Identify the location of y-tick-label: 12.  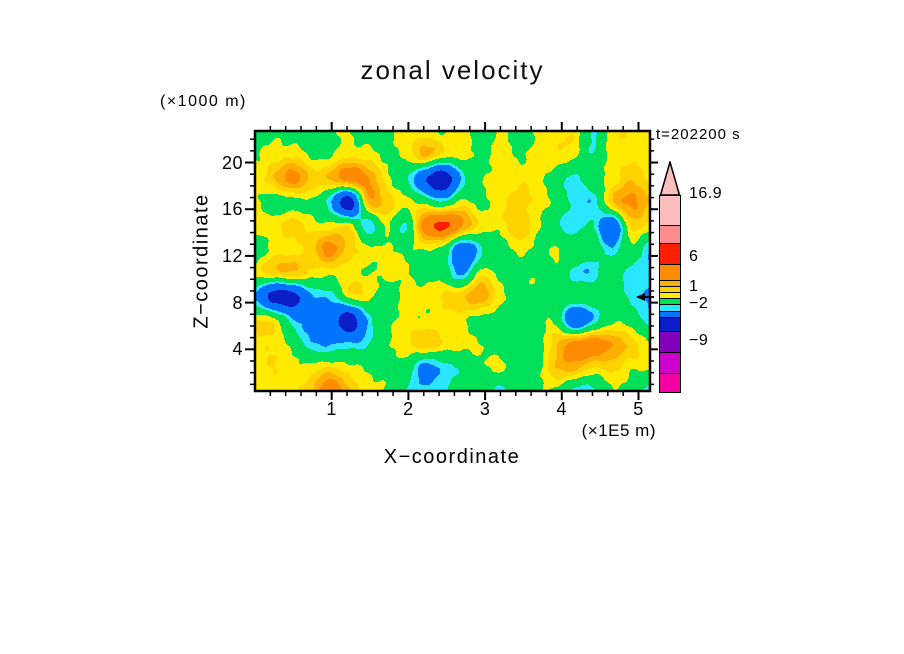
(232, 255).